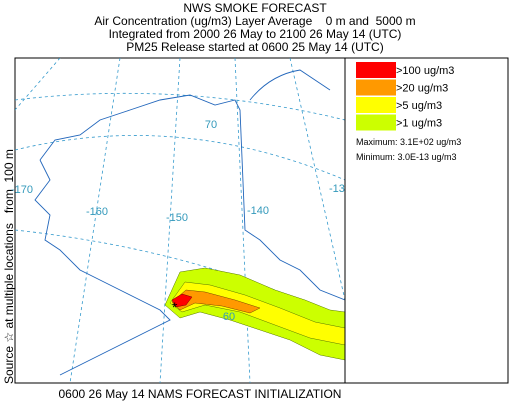  What do you see at coordinates (97, 212) in the screenshot?
I see `map-label: -160` at bounding box center [97, 212].